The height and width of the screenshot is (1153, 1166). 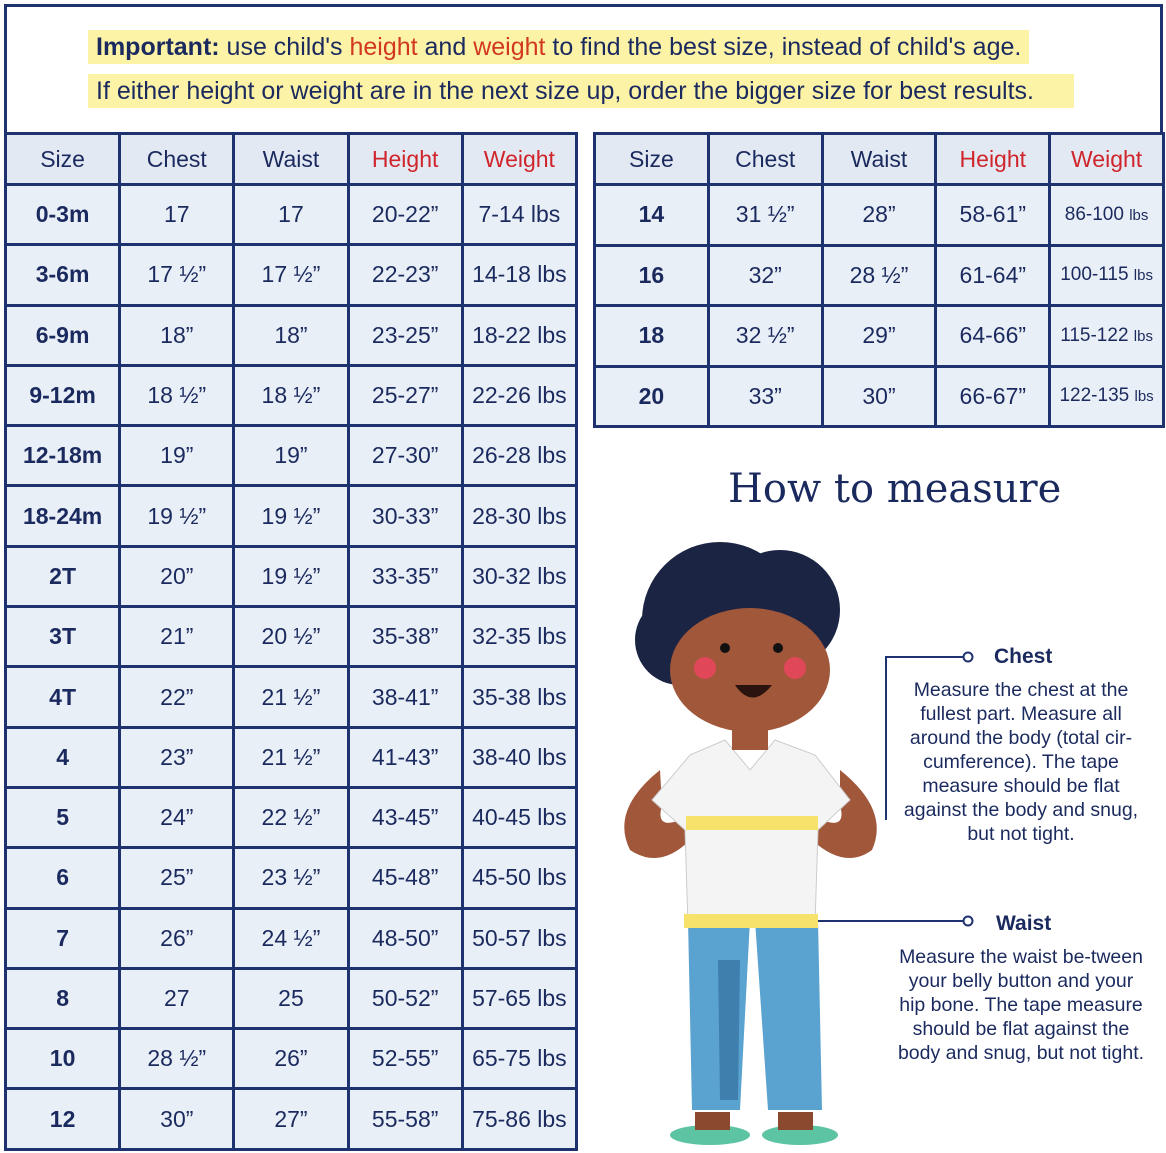 What do you see at coordinates (405, 938) in the screenshot?
I see `cell-height: 48-50”` at bounding box center [405, 938].